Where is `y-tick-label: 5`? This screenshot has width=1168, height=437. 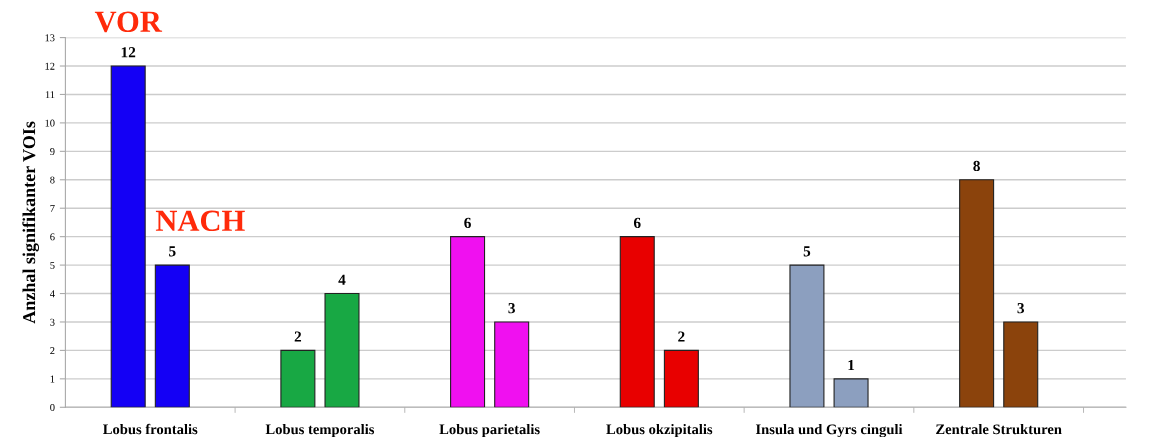 y-tick-label: 5 is located at coordinates (52, 265).